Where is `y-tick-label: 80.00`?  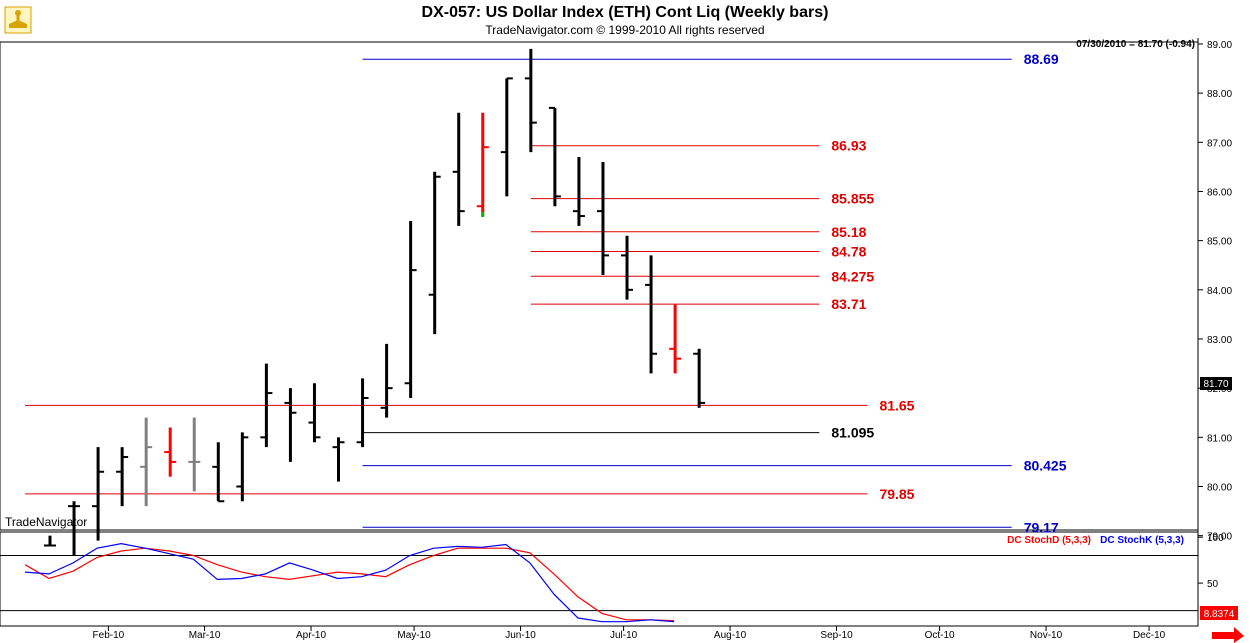
y-tick-label: 80.00 is located at coordinates (1219, 487).